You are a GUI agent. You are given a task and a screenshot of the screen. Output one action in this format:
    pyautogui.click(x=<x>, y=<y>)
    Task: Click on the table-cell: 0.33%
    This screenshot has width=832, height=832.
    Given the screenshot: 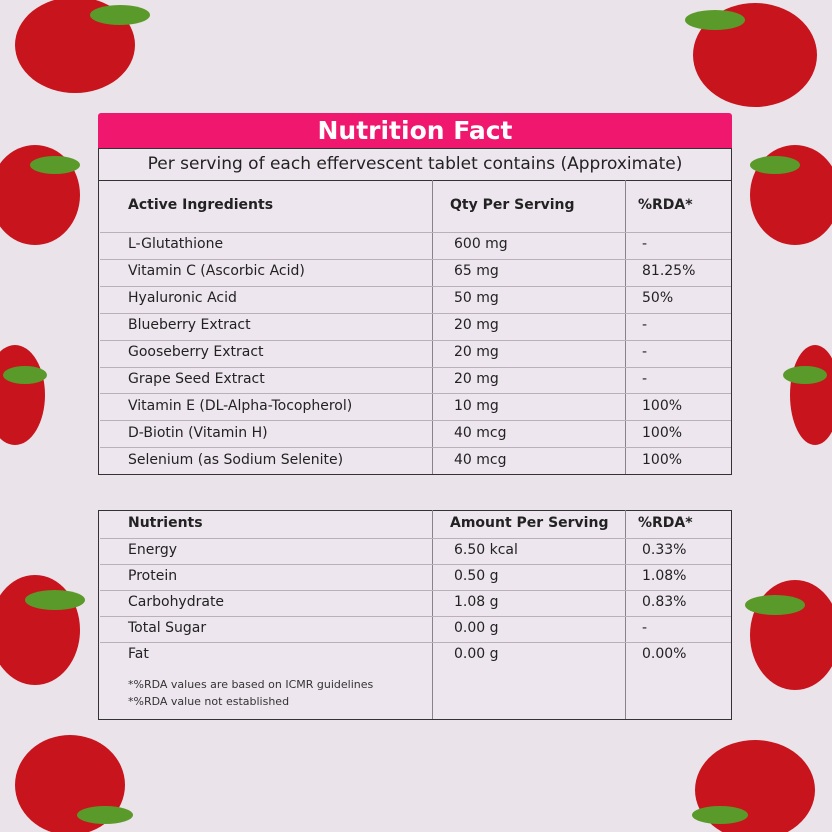 What is the action you would take?
    pyautogui.click(x=664, y=550)
    